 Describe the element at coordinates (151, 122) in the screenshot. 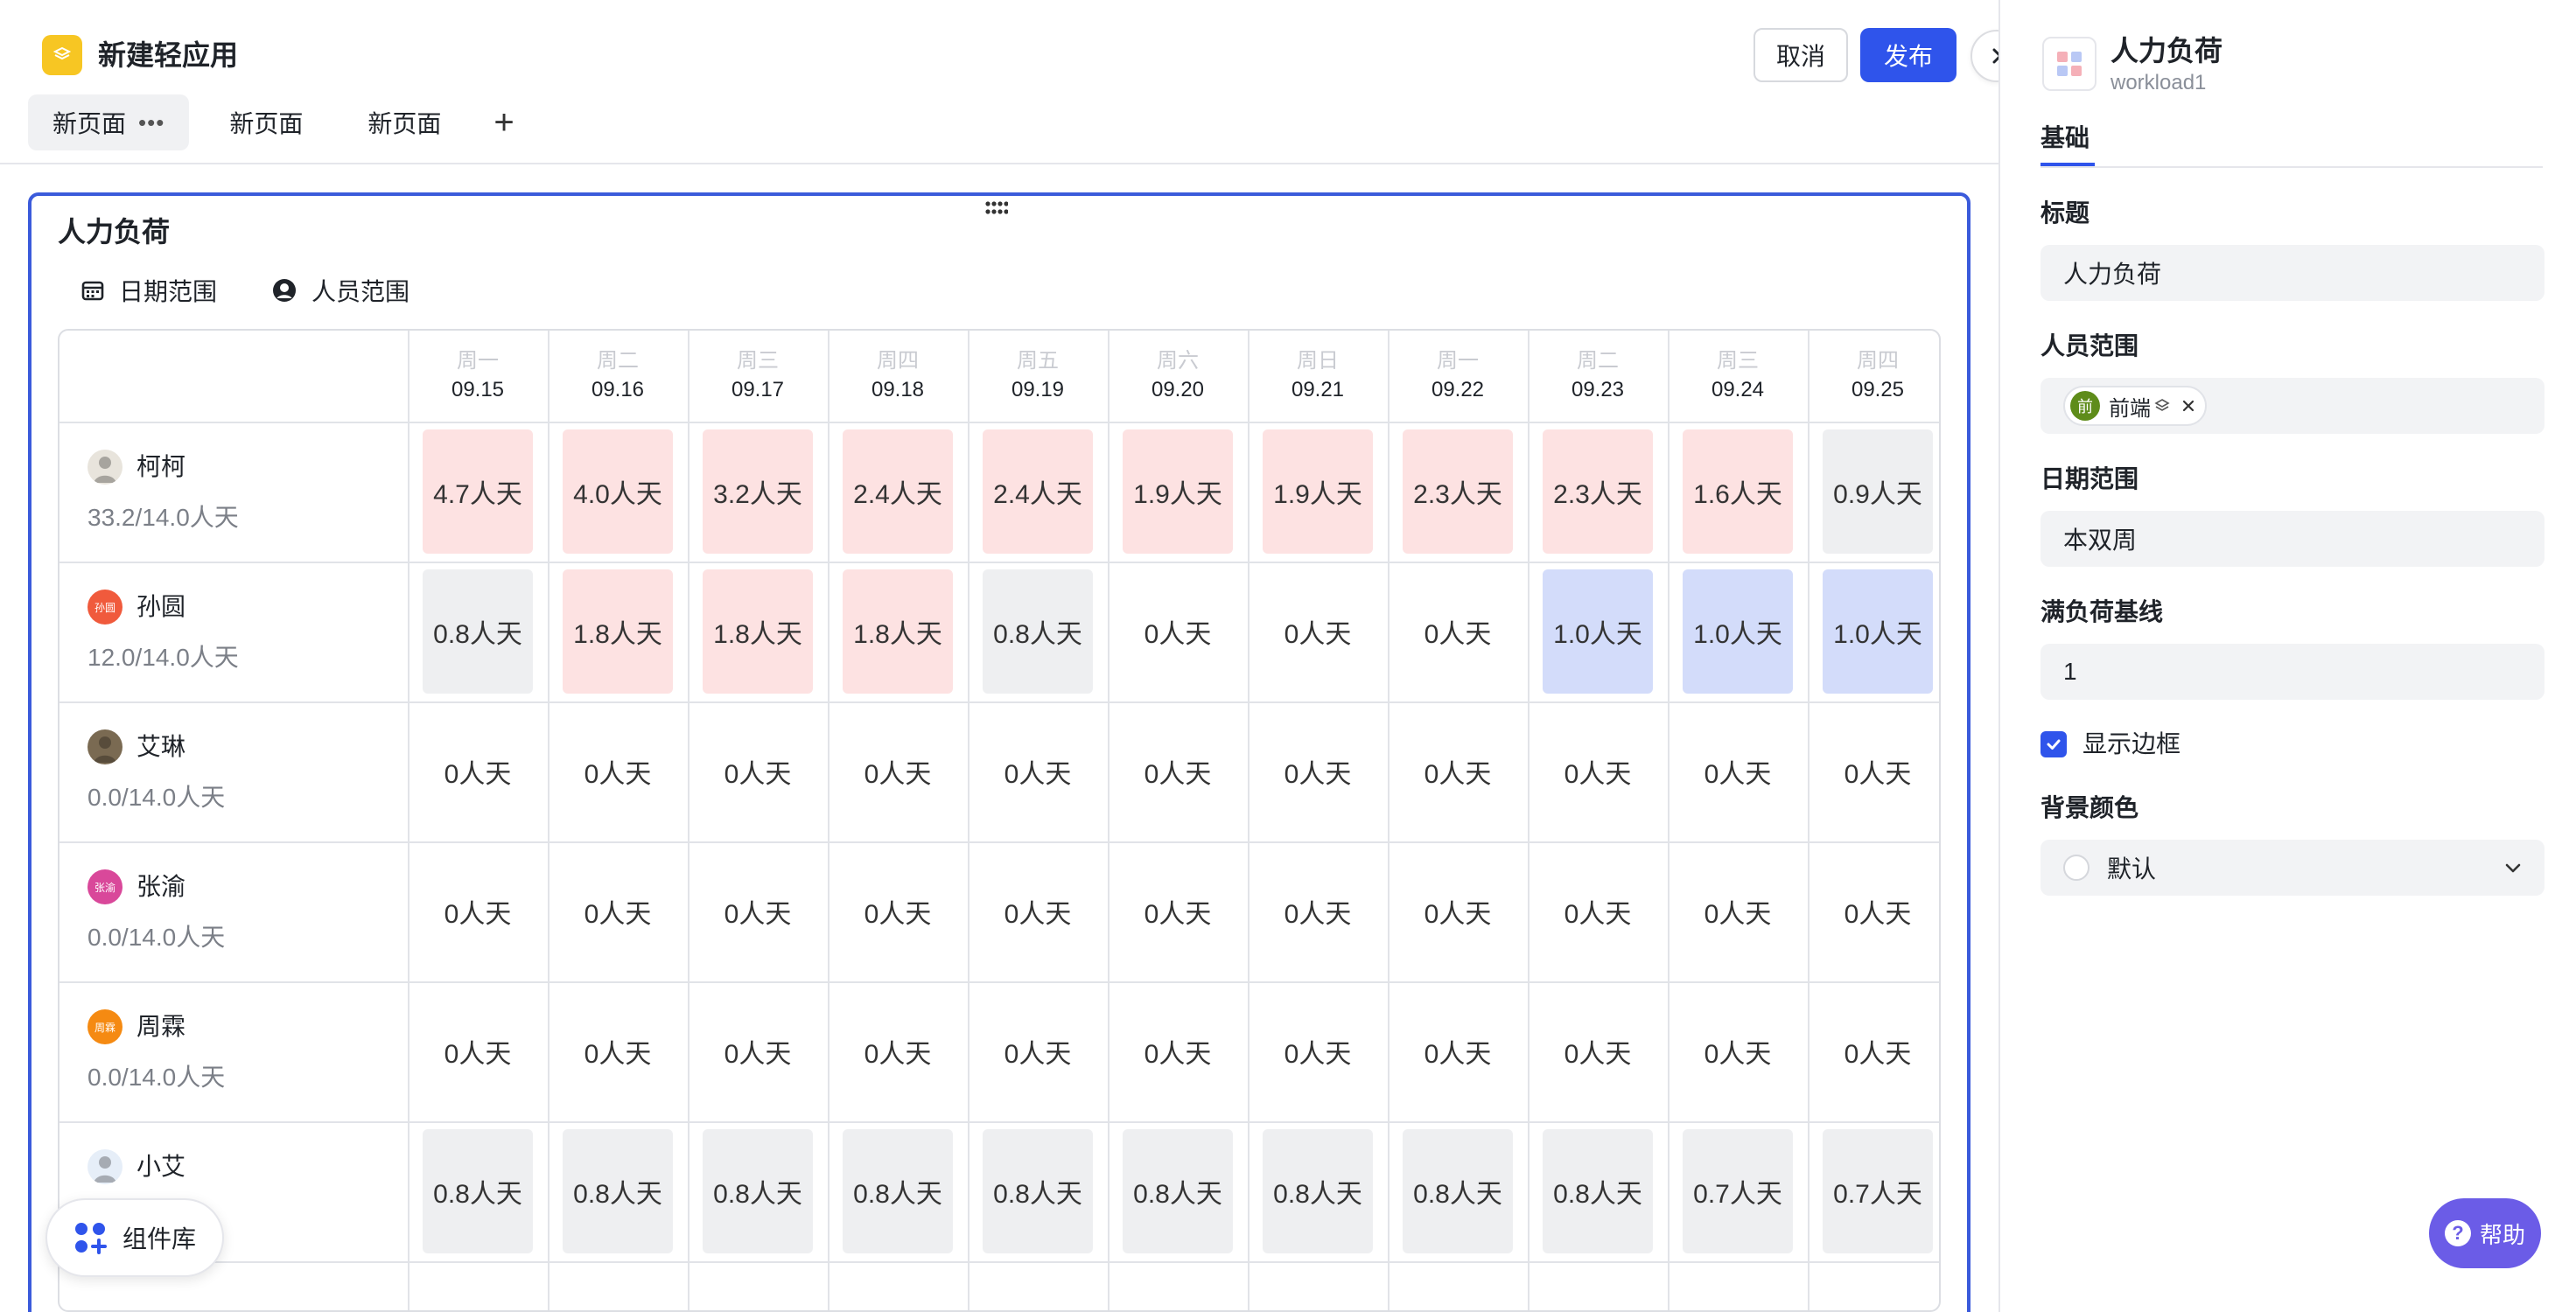

I see `more-icon: •••` at that location.